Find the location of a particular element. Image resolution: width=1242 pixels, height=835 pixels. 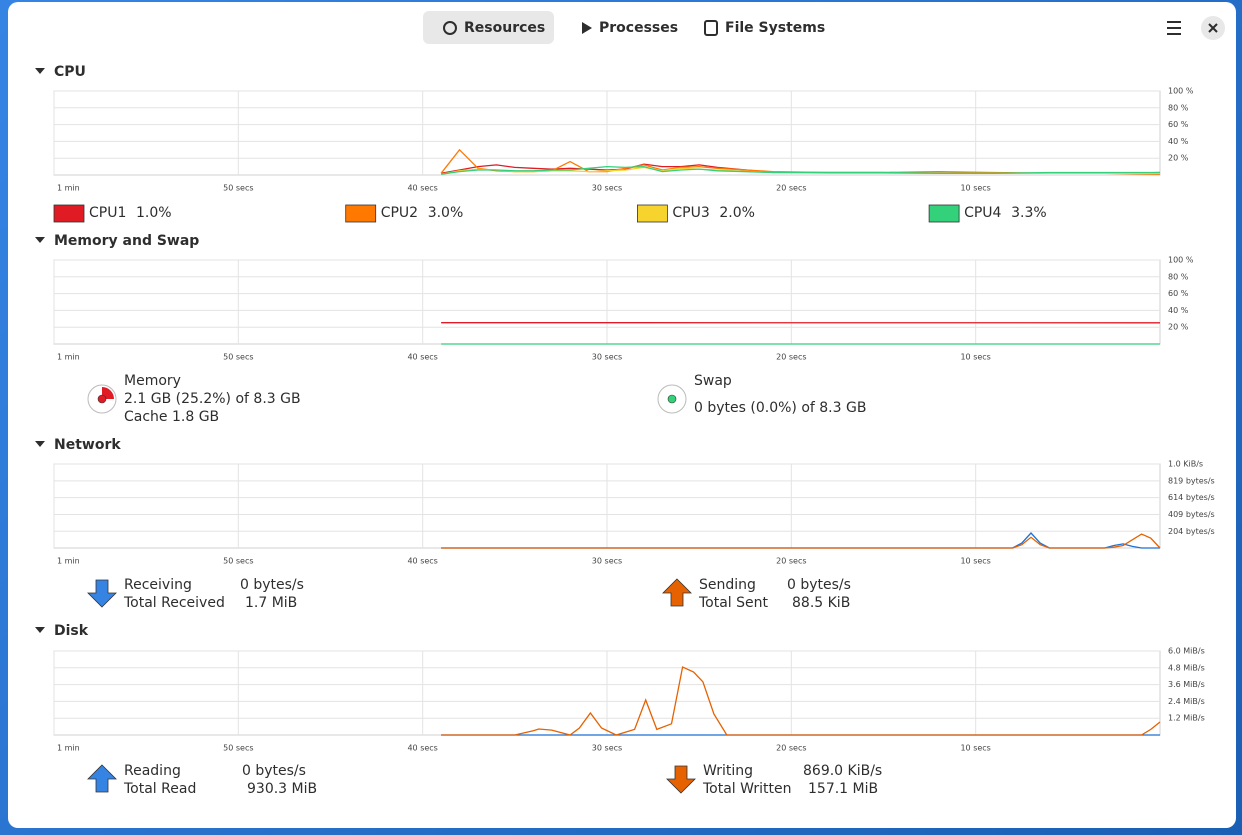

legend-total-label: Total Read is located at coordinates (159, 789).